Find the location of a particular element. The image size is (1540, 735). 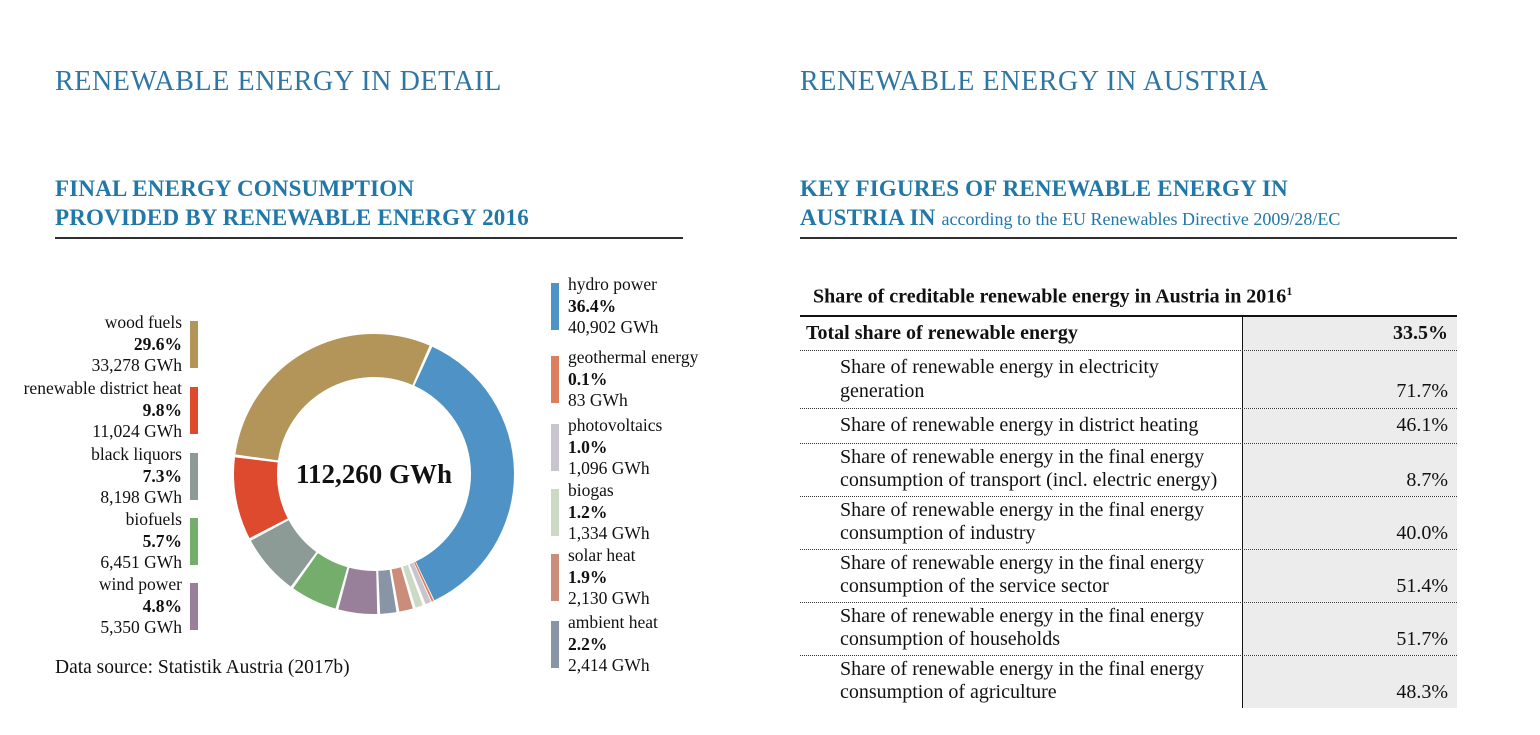

segment-gwh: 1,096 GWh is located at coordinates (609, 468).